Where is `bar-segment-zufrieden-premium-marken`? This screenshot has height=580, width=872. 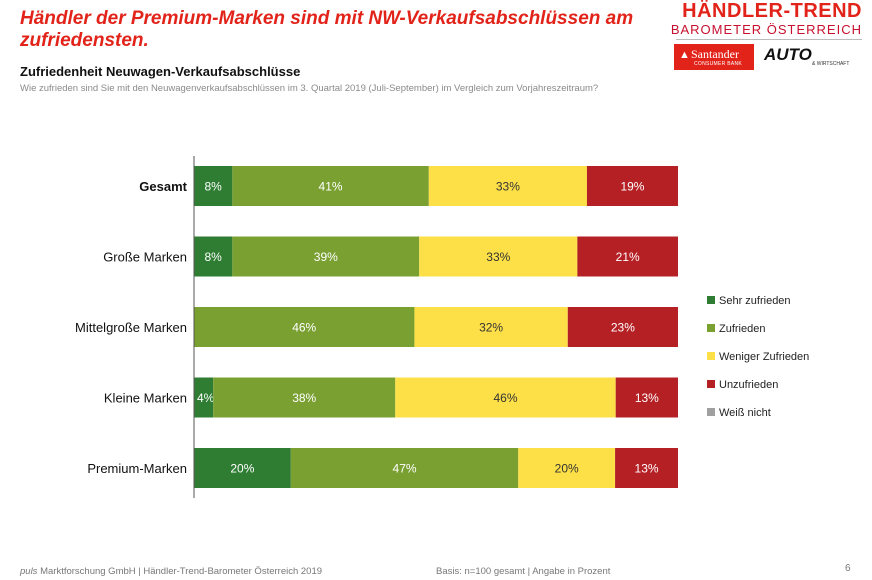
bar-segment-zufrieden-premium-marken is located at coordinates (404, 468).